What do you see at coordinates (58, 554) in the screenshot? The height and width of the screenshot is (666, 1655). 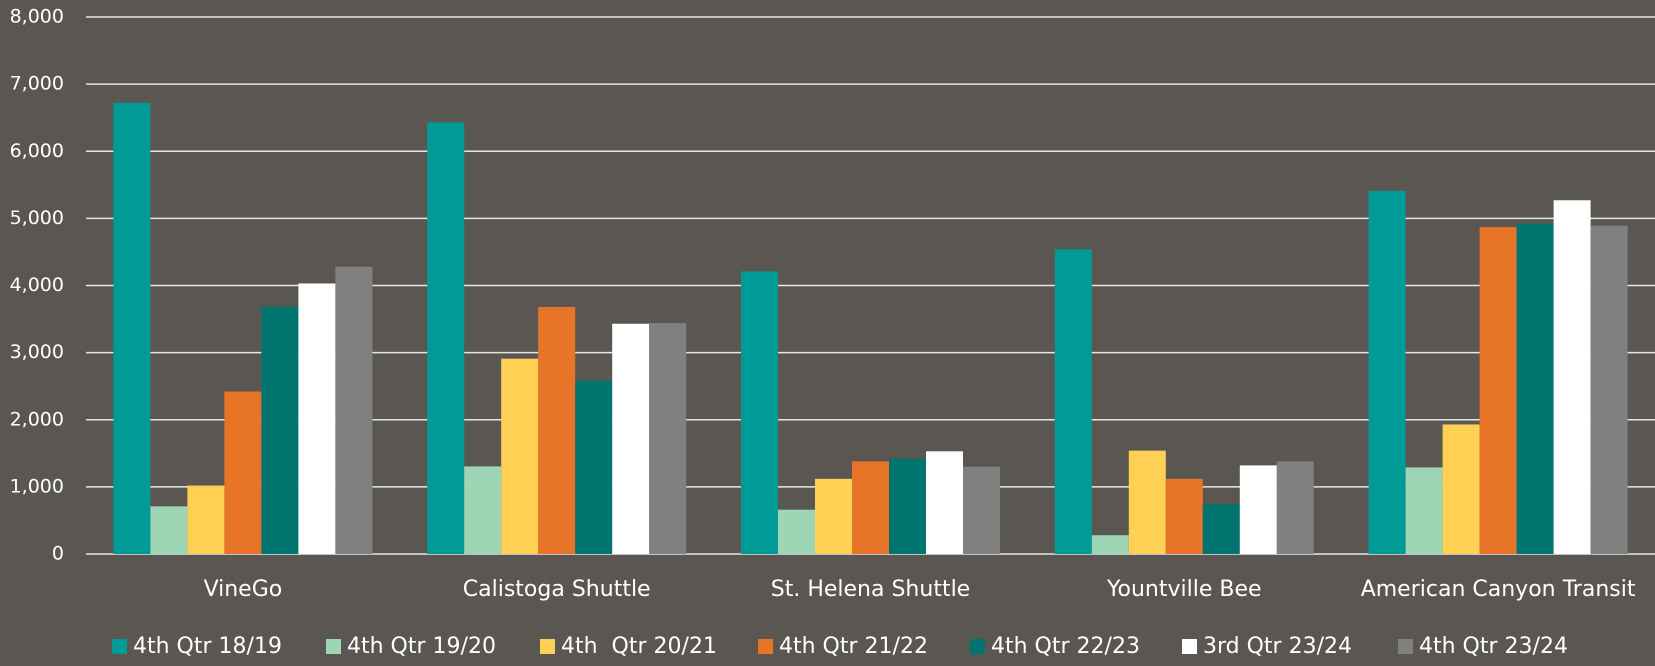 I see `y-tick-label: 0` at bounding box center [58, 554].